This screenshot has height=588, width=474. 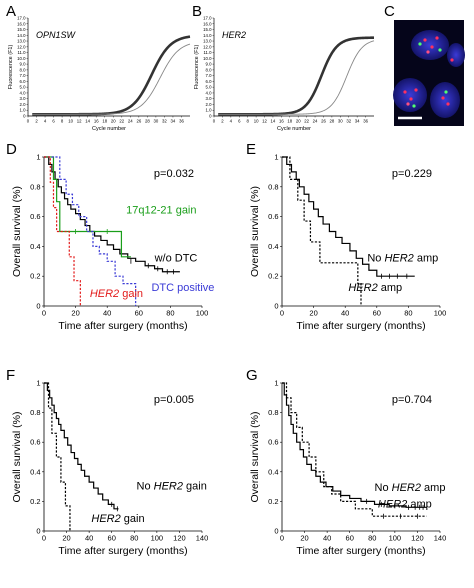 What do you see at coordinates (273, 501) in the screenshot?
I see `y-tick-label: 0.2` at bounding box center [273, 501].